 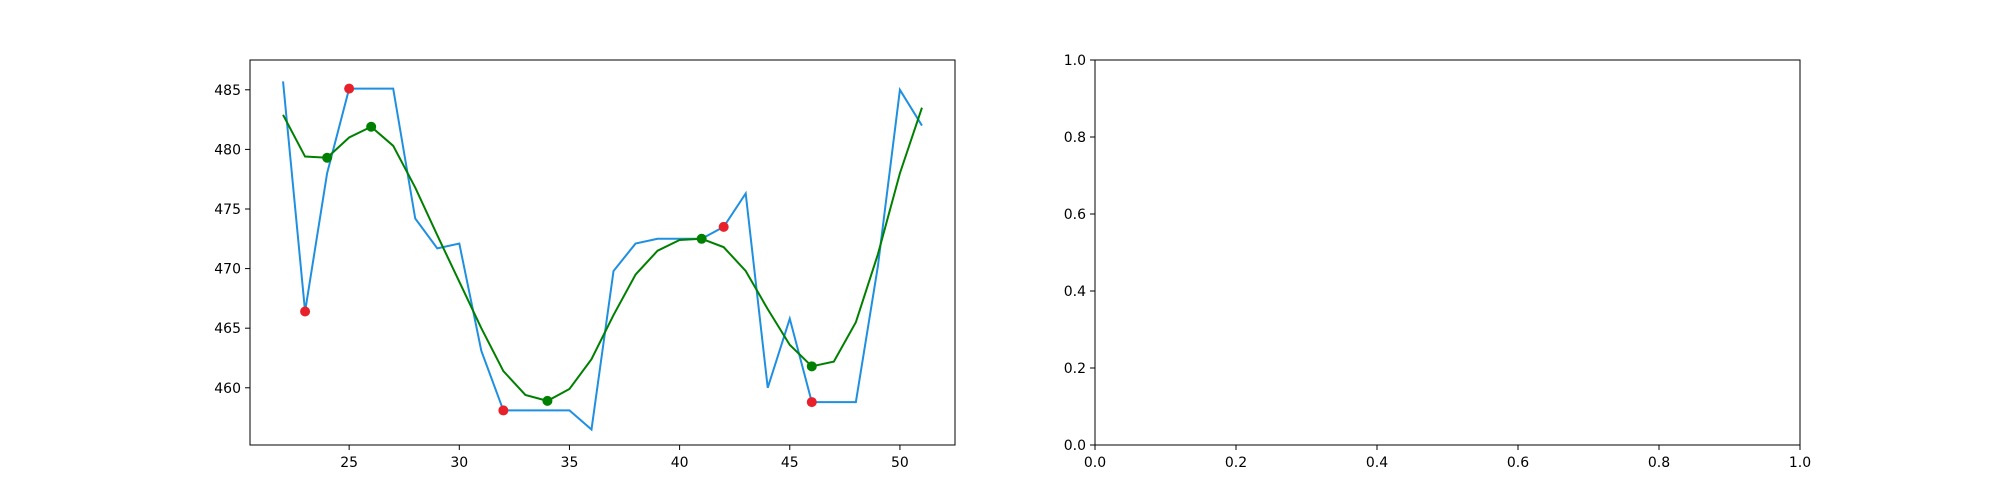 What do you see at coordinates (900, 463) in the screenshot?
I see `x-tick-label: 50` at bounding box center [900, 463].